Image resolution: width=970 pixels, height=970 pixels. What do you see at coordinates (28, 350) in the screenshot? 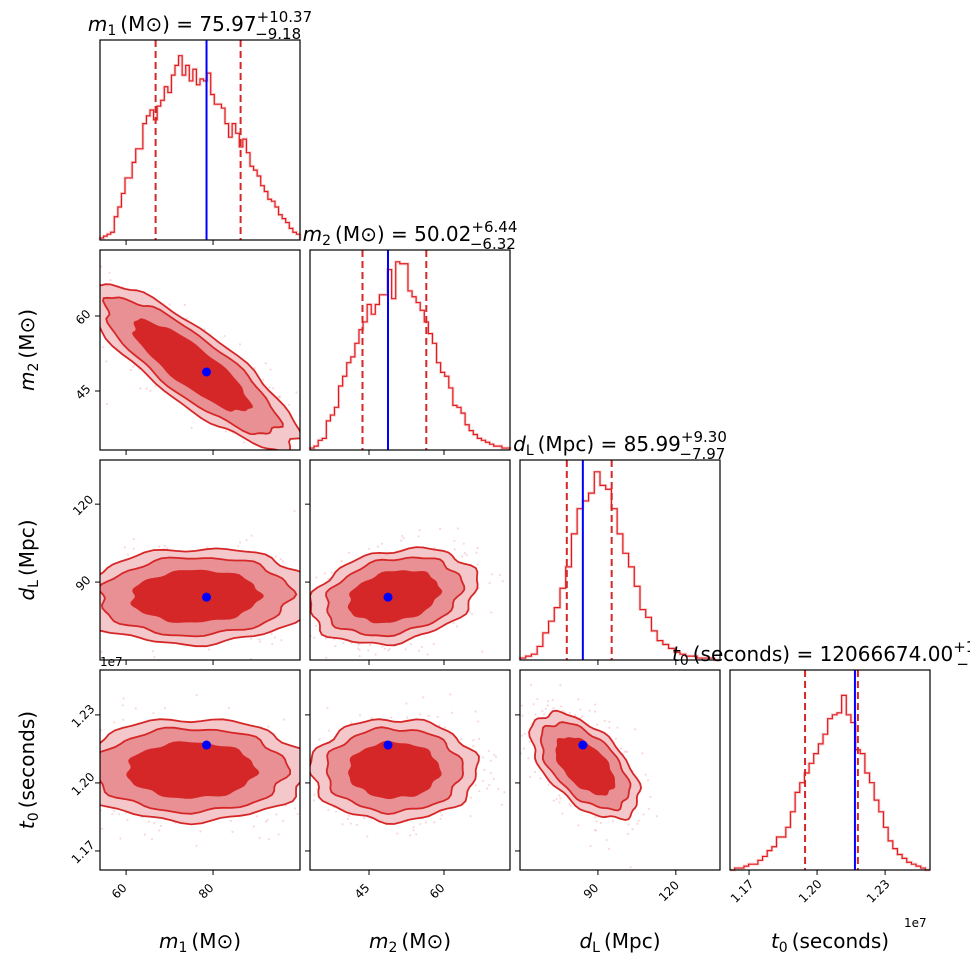
I see `y-axis-label-m2: m2 (M⊙)` at bounding box center [28, 350].